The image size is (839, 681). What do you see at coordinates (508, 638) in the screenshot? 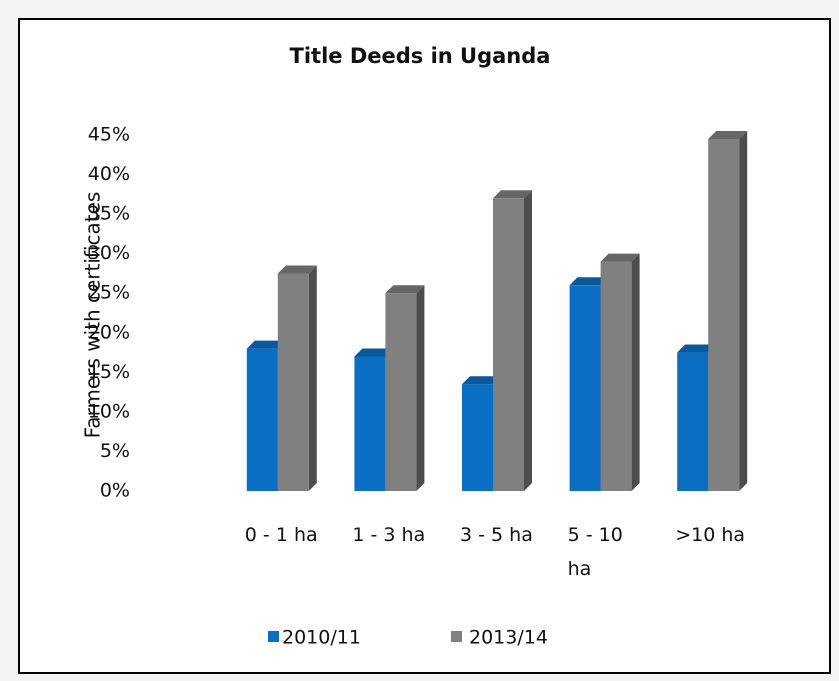
I see `legend-label: 2013/14` at bounding box center [508, 638].